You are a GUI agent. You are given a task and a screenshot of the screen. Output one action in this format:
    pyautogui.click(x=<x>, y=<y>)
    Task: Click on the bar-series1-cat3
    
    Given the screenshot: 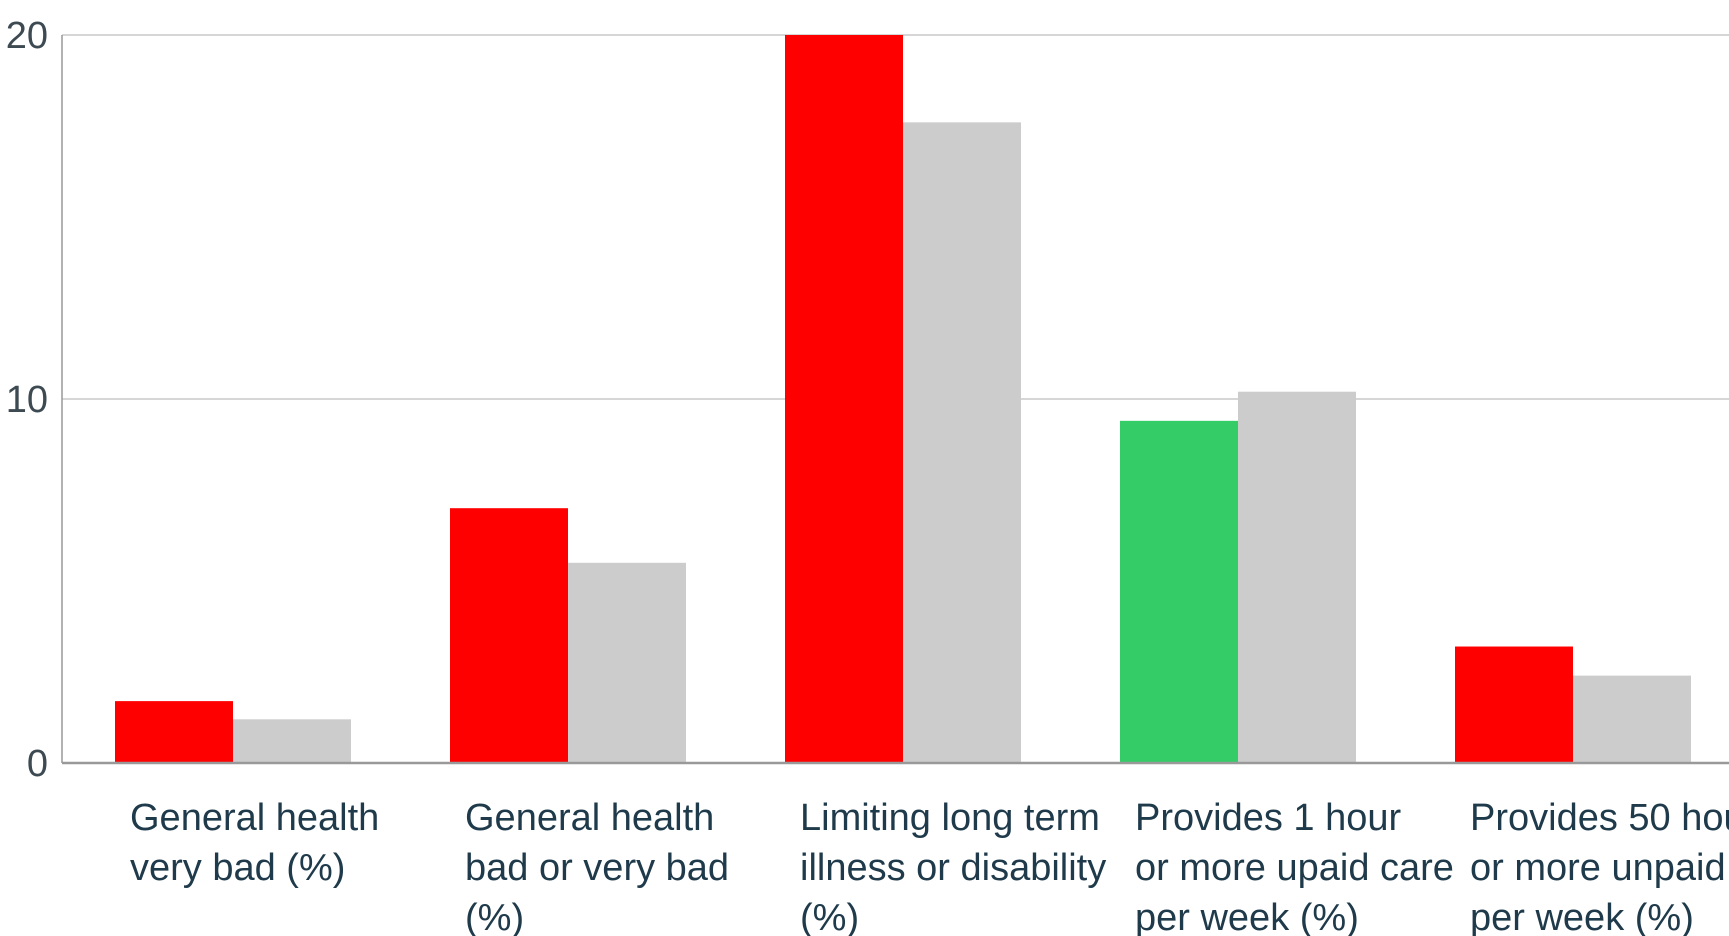 What is the action you would take?
    pyautogui.click(x=844, y=399)
    